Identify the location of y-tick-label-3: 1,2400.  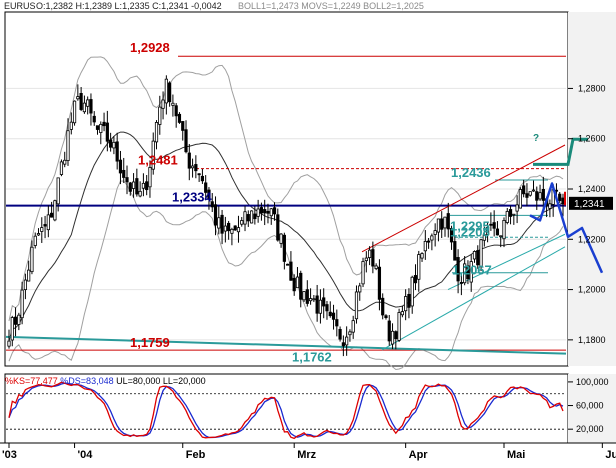
(592, 189).